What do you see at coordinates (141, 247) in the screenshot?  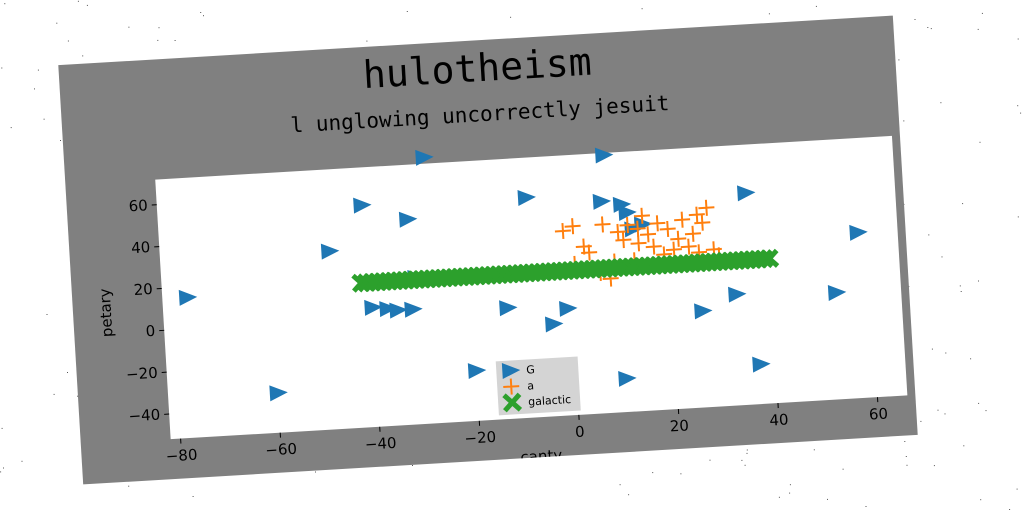 I see `y-tick-label: 40` at bounding box center [141, 247].